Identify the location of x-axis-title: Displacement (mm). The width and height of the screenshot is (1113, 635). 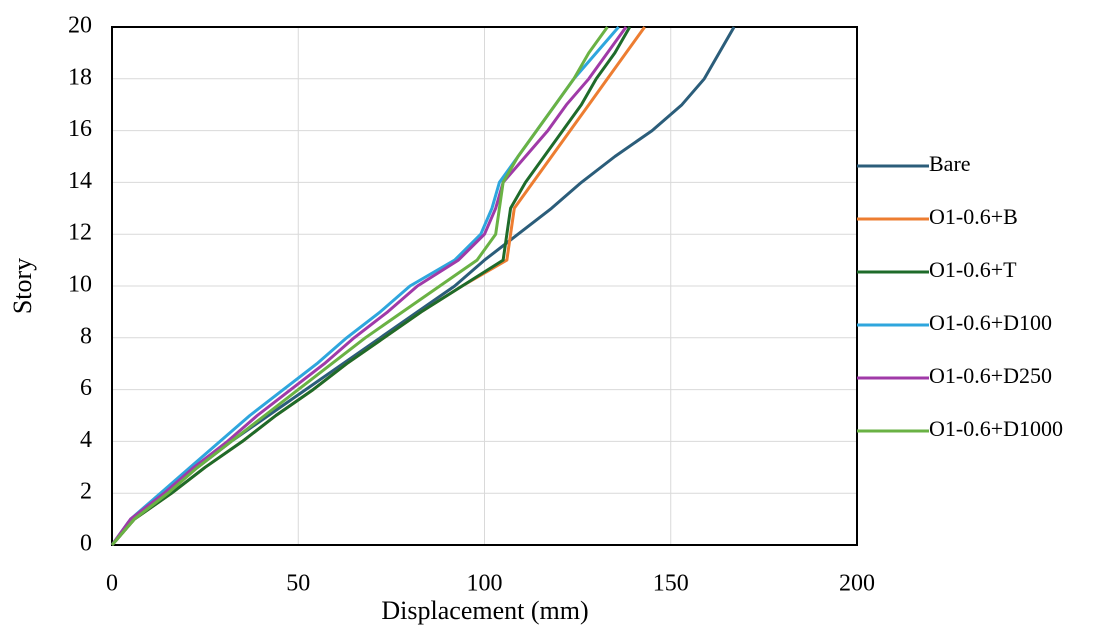
(484, 610).